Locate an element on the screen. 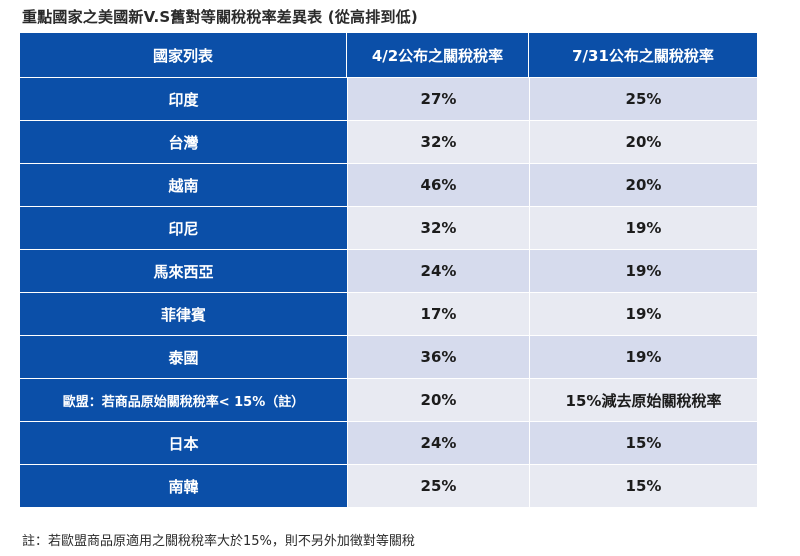 Image resolution: width=800 pixels, height=556 pixels. country-cell: 越南 is located at coordinates (183, 184).